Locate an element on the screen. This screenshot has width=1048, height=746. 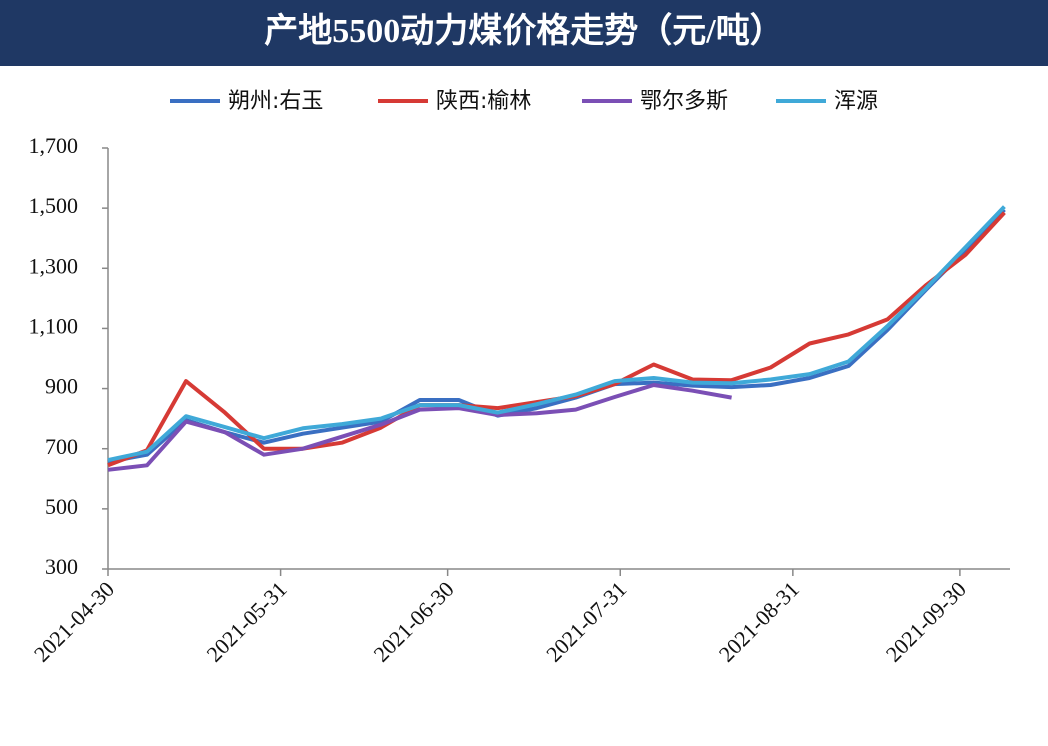
y-tick-label: 1,100 is located at coordinates (54, 325).